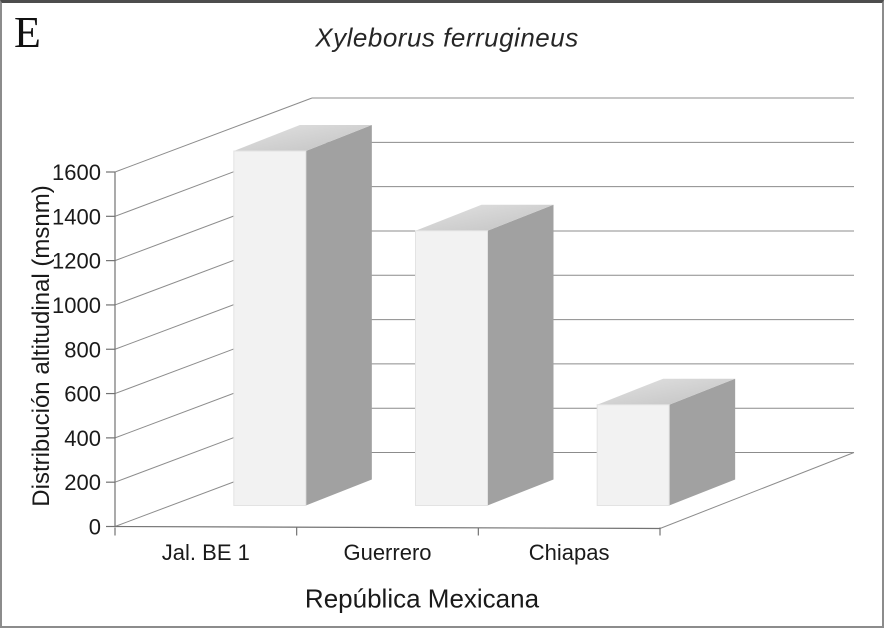  What do you see at coordinates (447, 37) in the screenshot?
I see `chart-title: Xyleborus ferrugineus` at bounding box center [447, 37].